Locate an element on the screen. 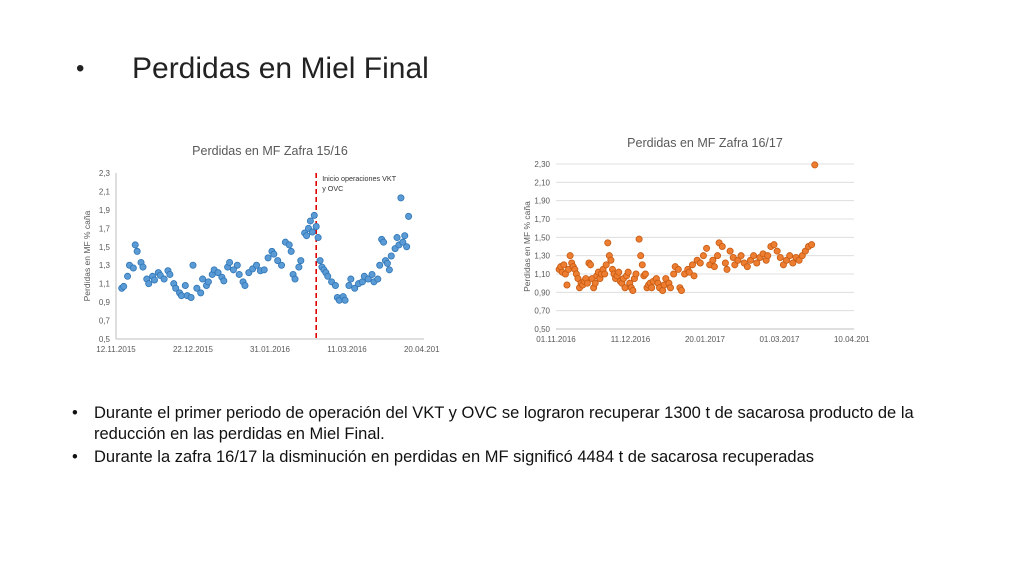  y-tick-label: 1,3 is located at coordinates (105, 265).